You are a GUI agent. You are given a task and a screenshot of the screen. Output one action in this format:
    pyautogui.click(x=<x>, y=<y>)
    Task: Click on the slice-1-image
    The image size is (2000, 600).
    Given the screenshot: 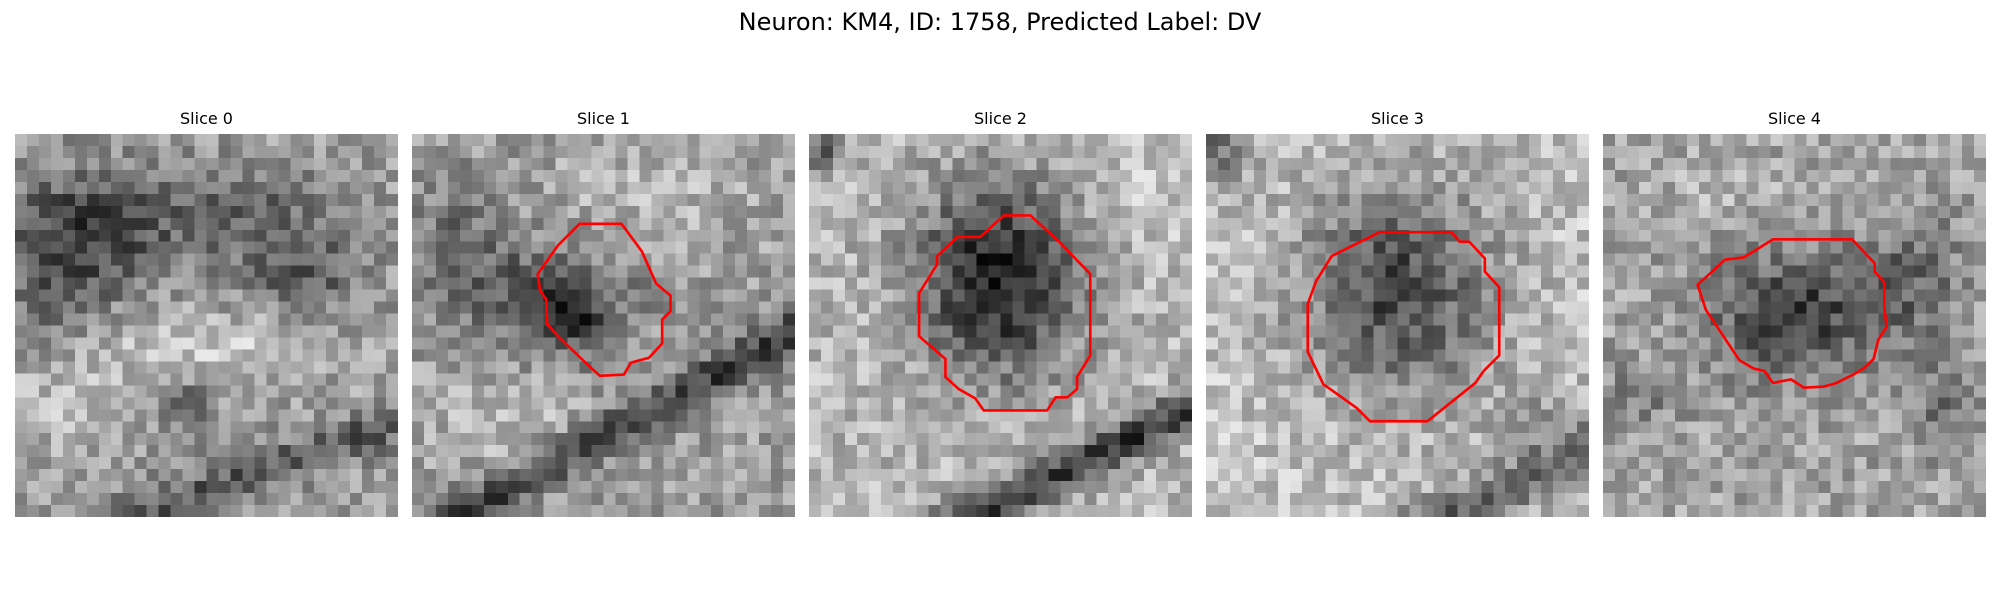 What is the action you would take?
    pyautogui.click(x=603, y=325)
    